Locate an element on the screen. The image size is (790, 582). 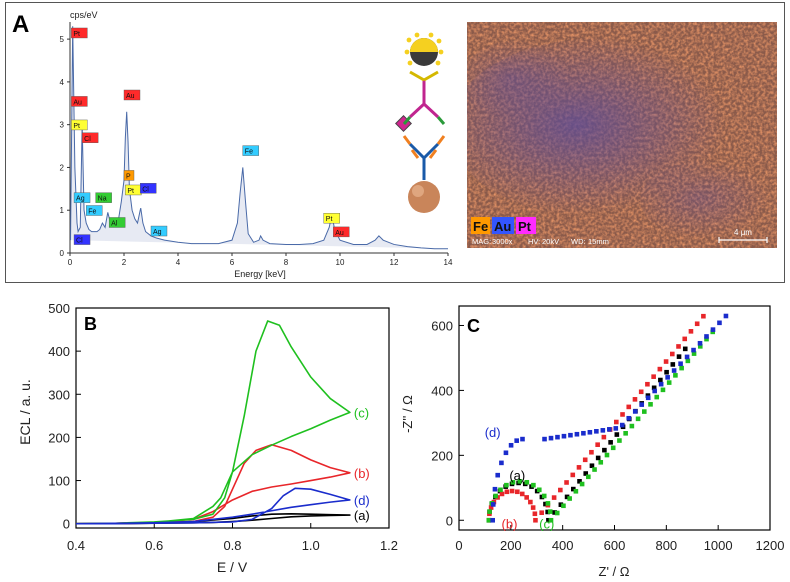
eds-x-tick-label: 2 is located at coordinates (124, 262).